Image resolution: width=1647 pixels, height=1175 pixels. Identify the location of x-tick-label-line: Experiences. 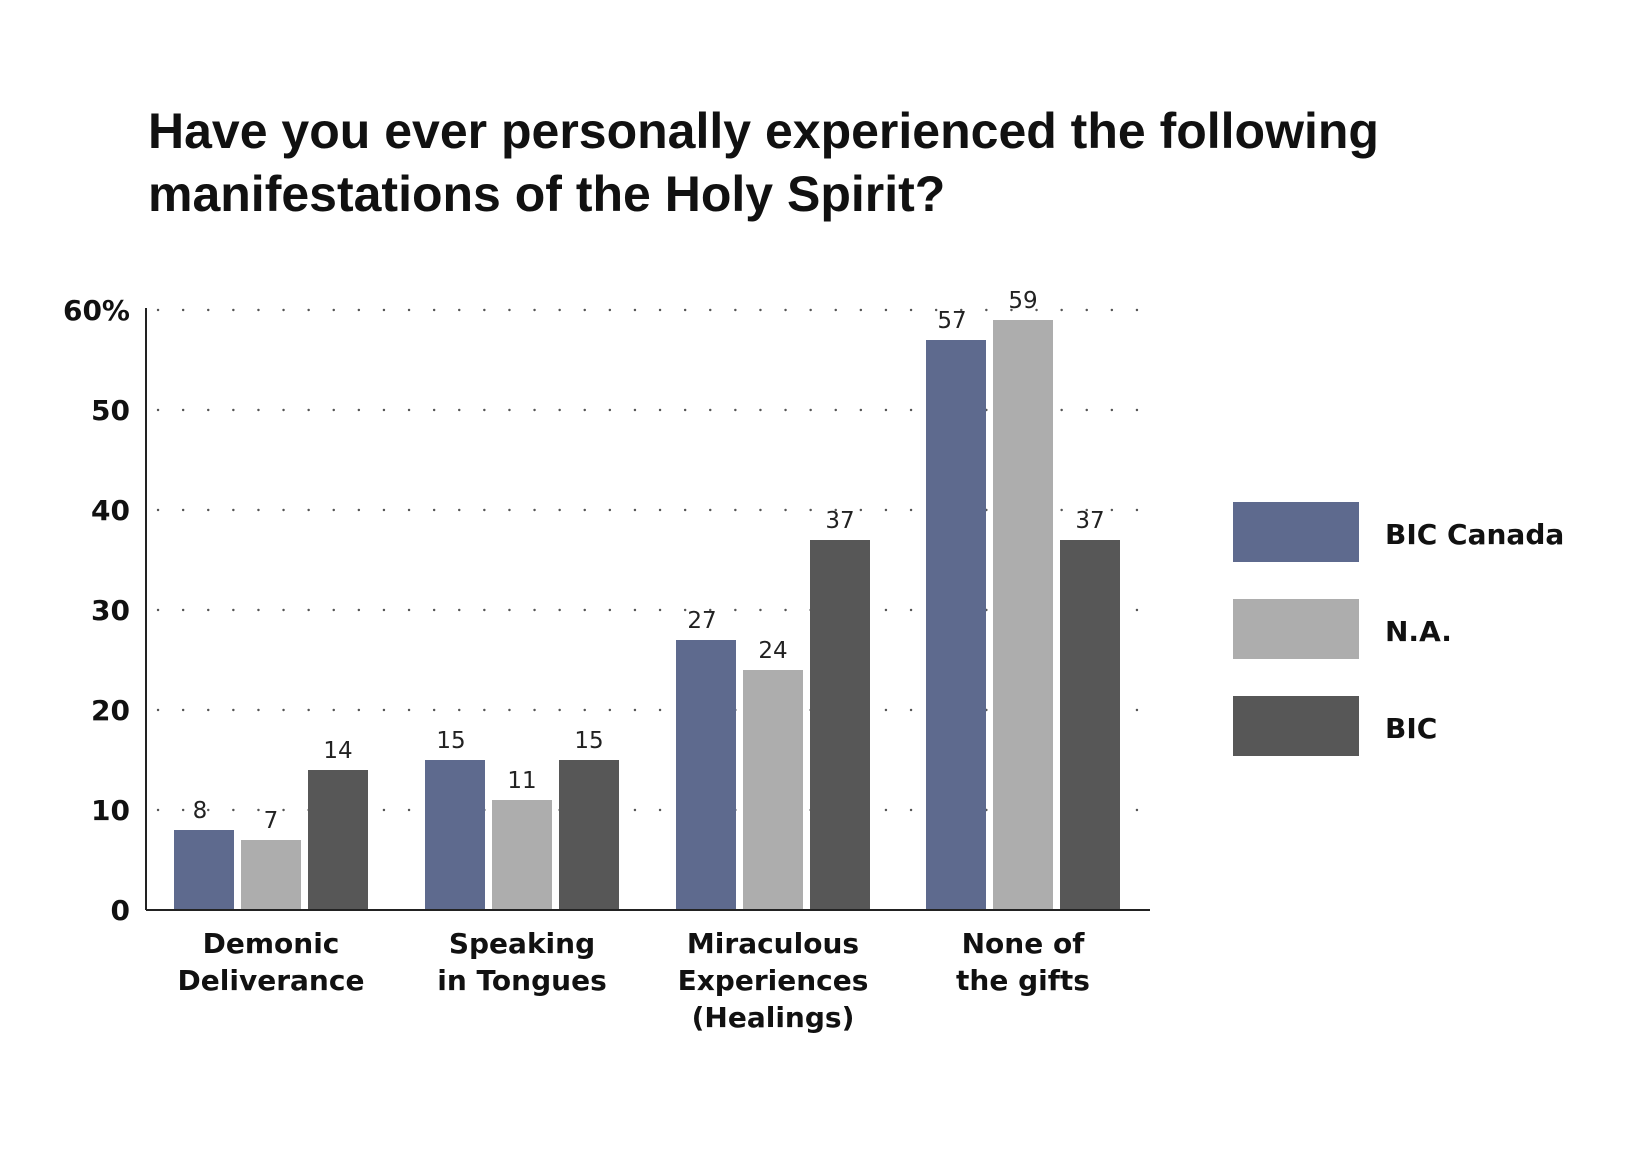
(773, 980).